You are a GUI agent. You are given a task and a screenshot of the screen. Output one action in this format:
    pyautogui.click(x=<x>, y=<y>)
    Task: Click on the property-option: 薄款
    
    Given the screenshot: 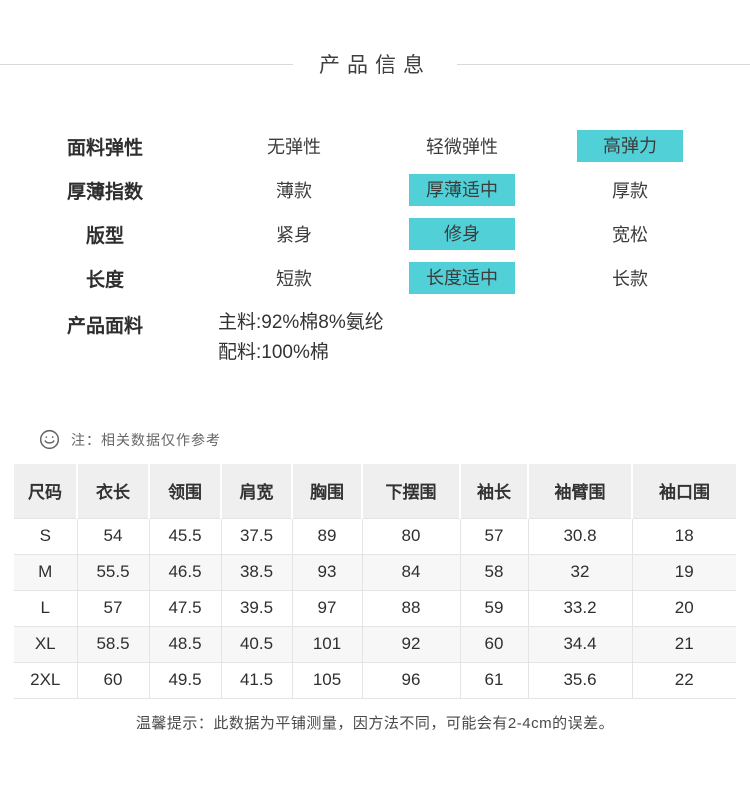 What is the action you would take?
    pyautogui.click(x=294, y=191)
    